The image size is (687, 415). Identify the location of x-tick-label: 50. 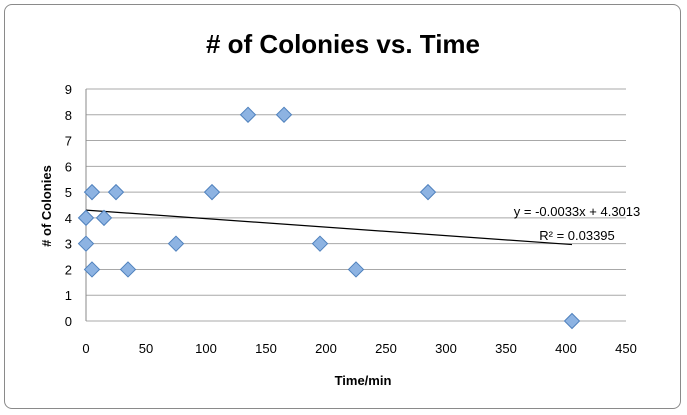
(146, 348).